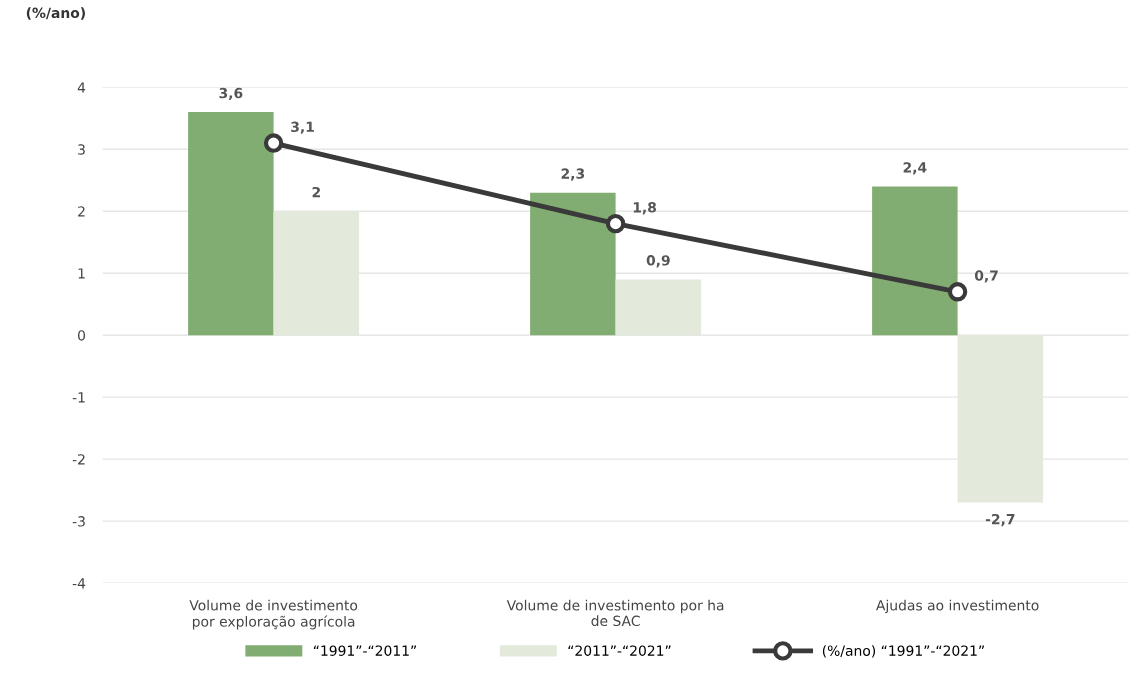 The width and height of the screenshot is (1140, 682). Describe the element at coordinates (79, 583) in the screenshot. I see `y-tick-label: -4` at that location.